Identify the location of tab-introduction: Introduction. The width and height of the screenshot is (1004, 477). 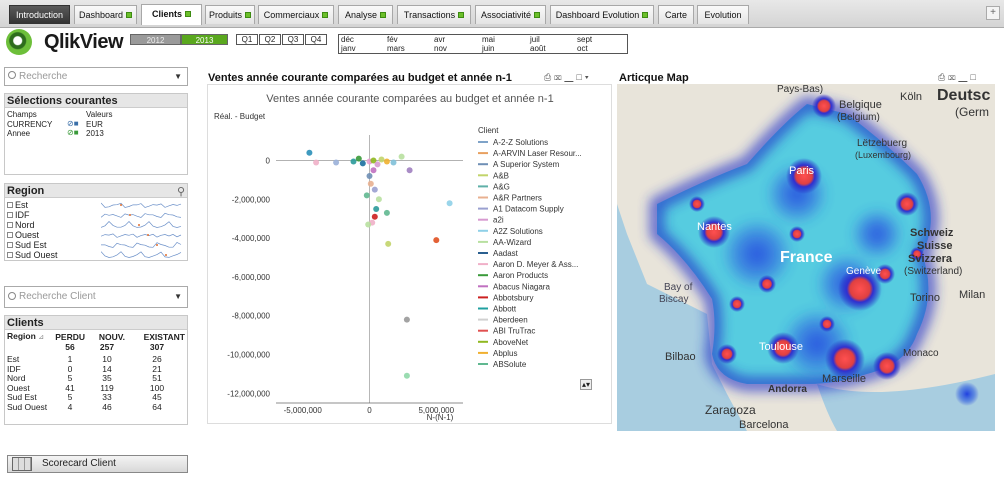
(39, 14).